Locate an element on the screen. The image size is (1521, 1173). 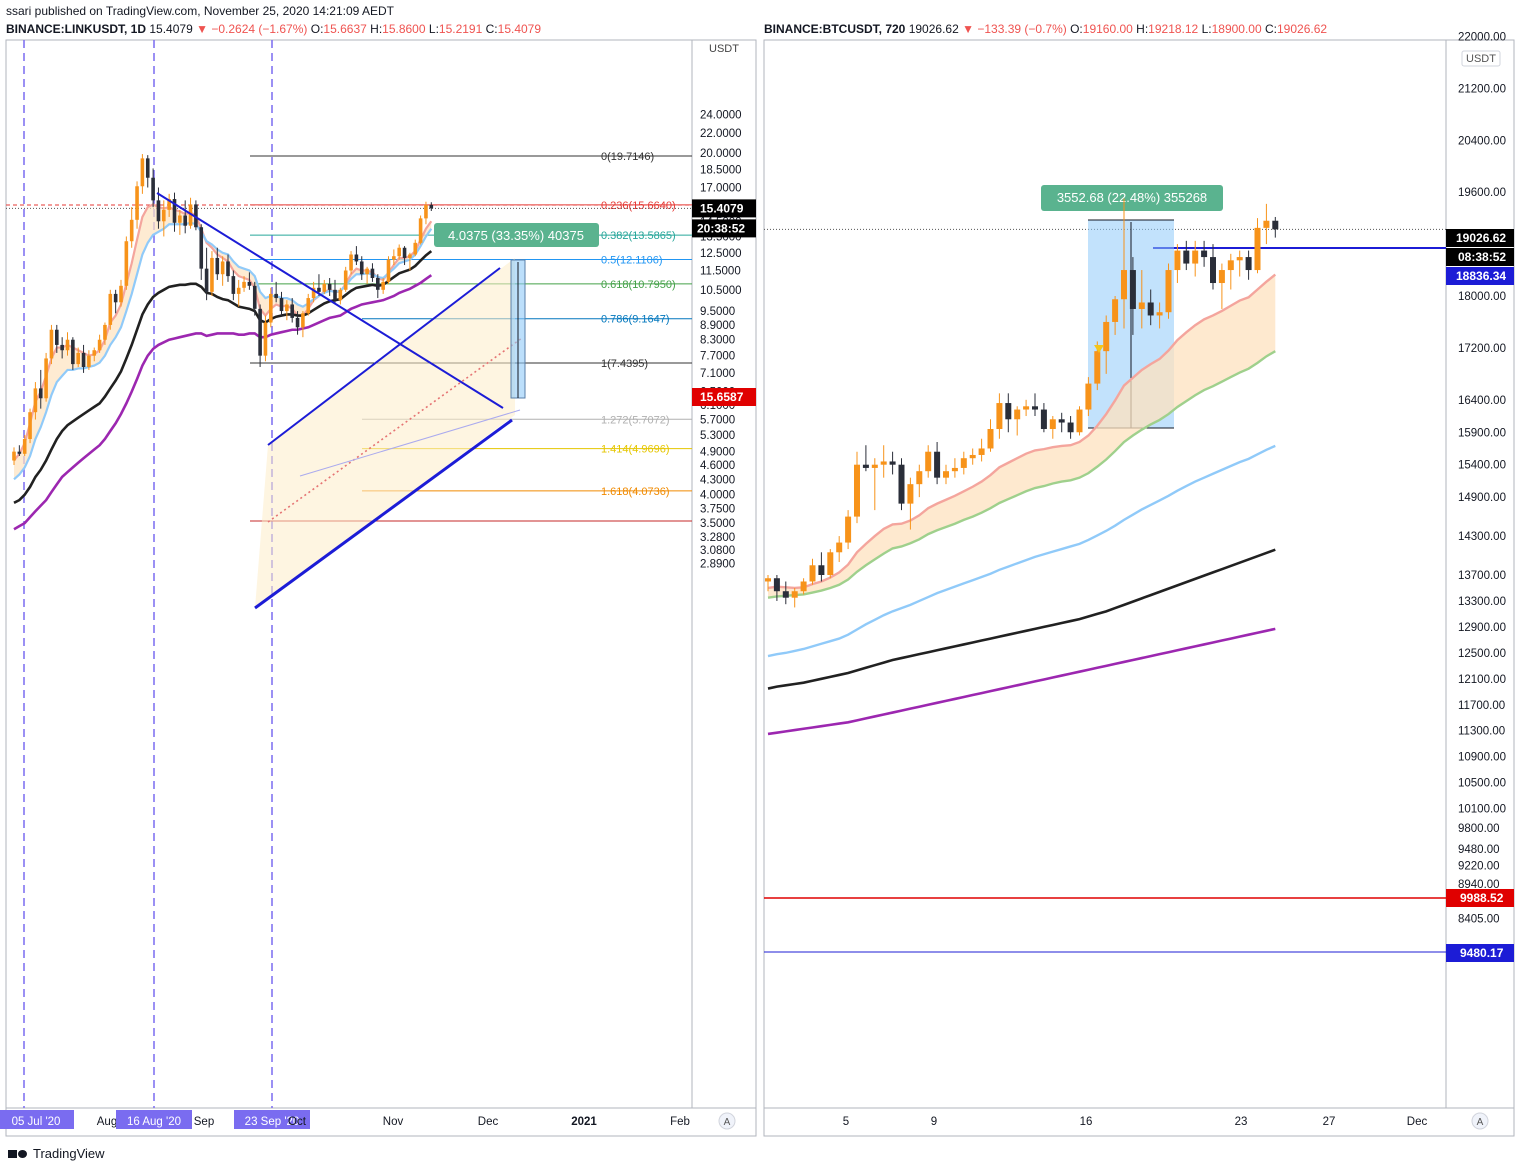
btc-currency-label: USDT is located at coordinates (1481, 59).